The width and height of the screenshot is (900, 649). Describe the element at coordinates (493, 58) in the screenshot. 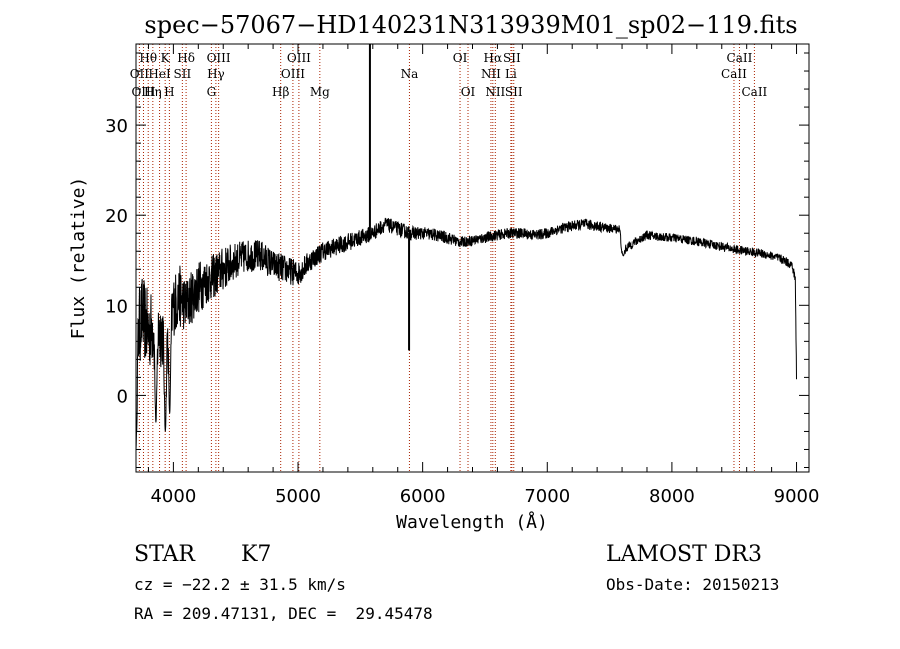

I see `line-marker-label: Hα` at that location.